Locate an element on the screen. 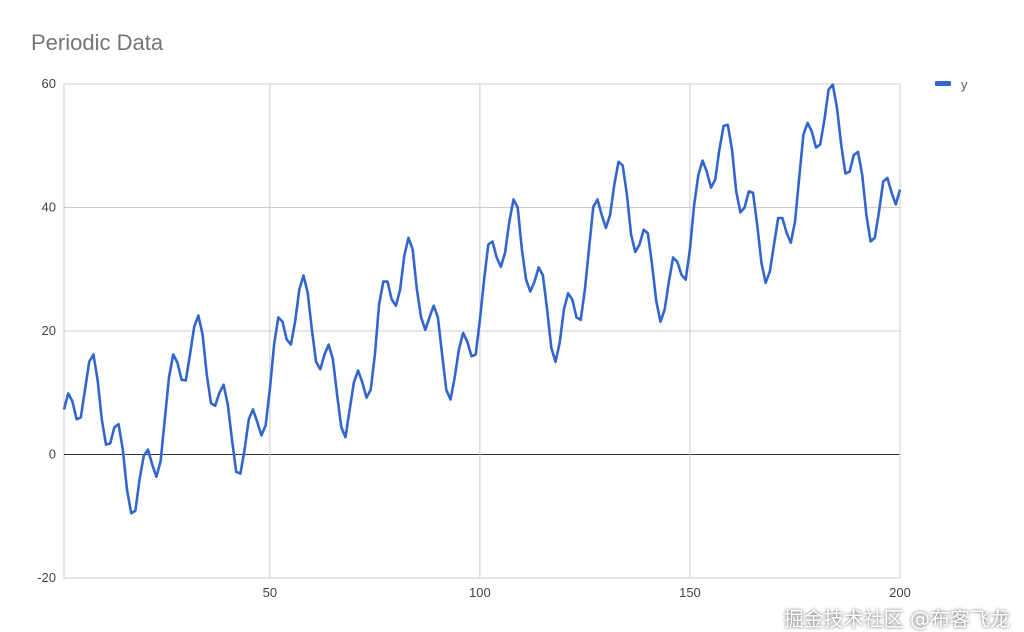  y-axis: -20 0 20 40 60 is located at coordinates (46, 330).